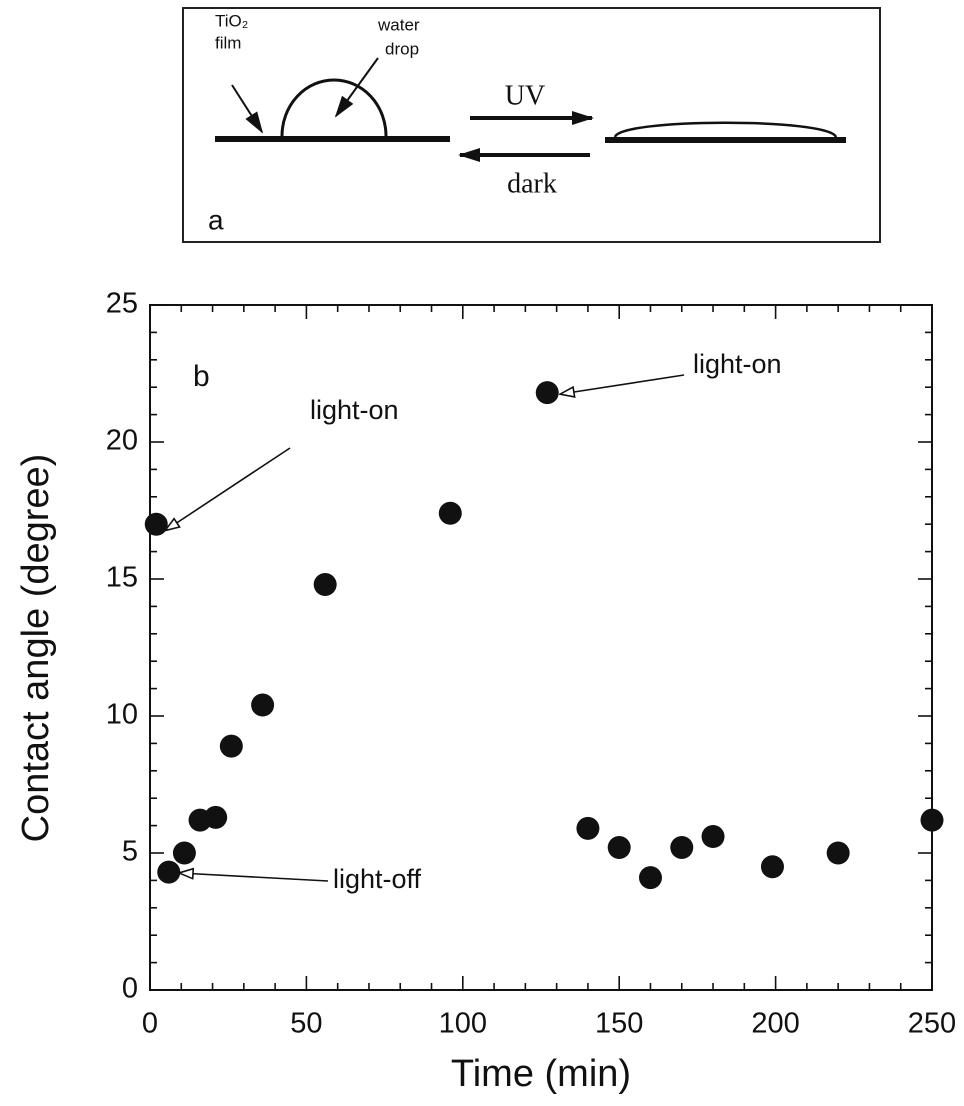 This screenshot has height=1106, width=964. What do you see at coordinates (306, 1024) in the screenshot?
I see `x-tick-label: 50` at bounding box center [306, 1024].